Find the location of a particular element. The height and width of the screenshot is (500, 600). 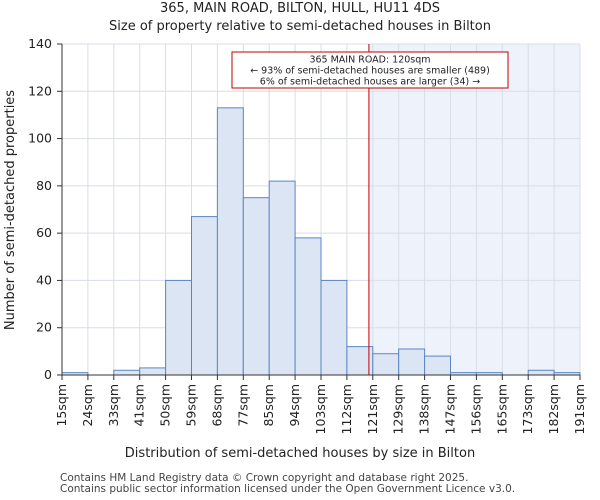

x-tick-label: 15sqm is located at coordinates (61, 405).